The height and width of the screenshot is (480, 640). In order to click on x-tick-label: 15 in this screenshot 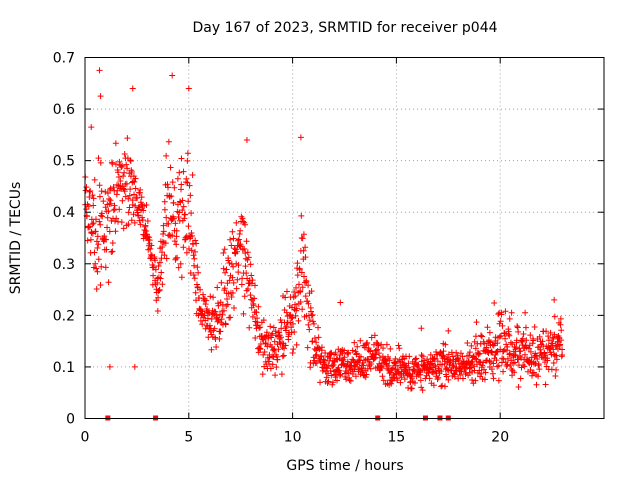, I will do `click(396, 438)`.